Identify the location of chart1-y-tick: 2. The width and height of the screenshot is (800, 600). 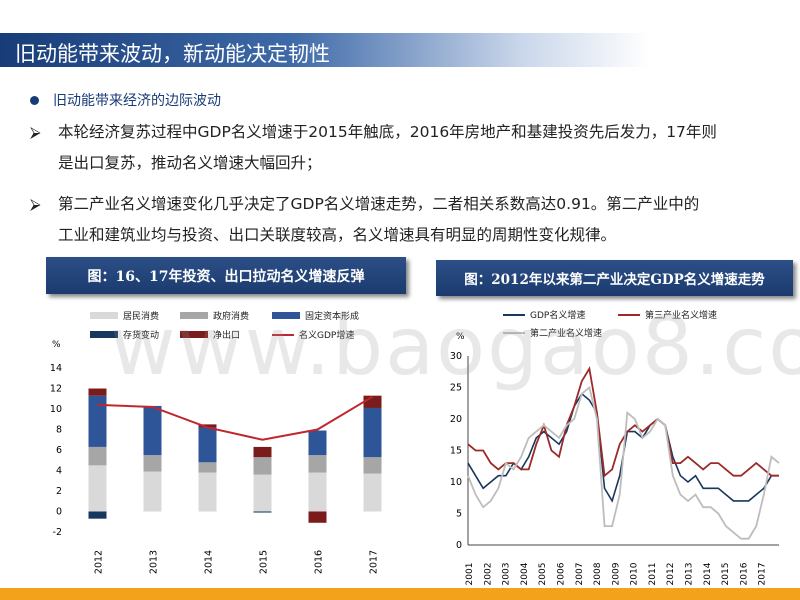
(59, 491).